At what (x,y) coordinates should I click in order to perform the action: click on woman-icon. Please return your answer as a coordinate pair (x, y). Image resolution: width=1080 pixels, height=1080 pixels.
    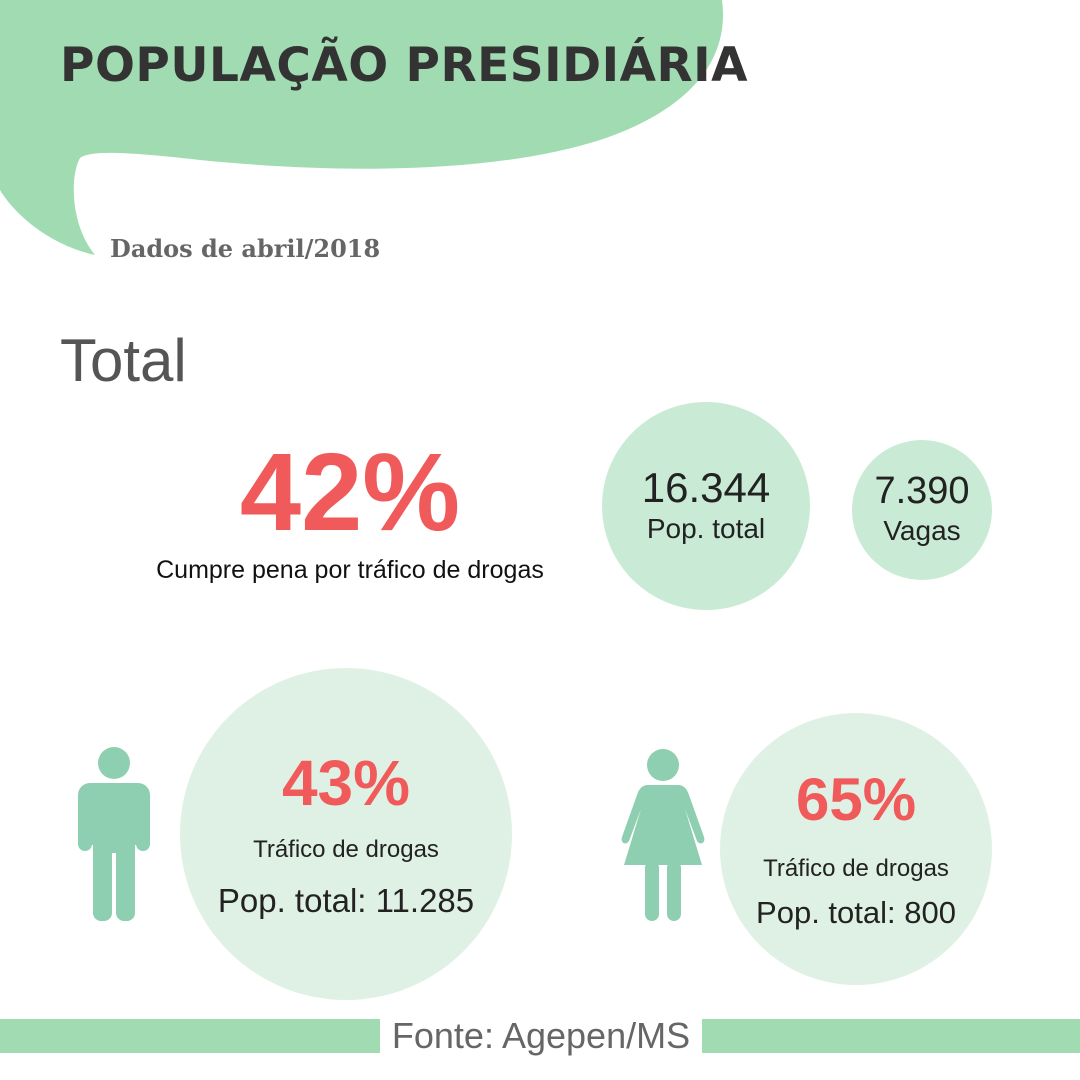
    Looking at the image, I should click on (663, 835).